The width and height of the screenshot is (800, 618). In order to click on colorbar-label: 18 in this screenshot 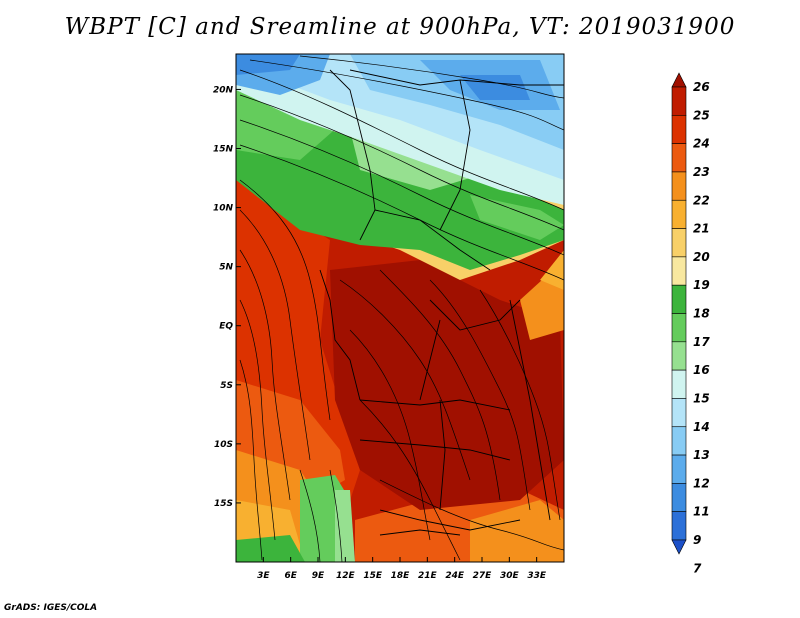, I will do `click(701, 314)`.